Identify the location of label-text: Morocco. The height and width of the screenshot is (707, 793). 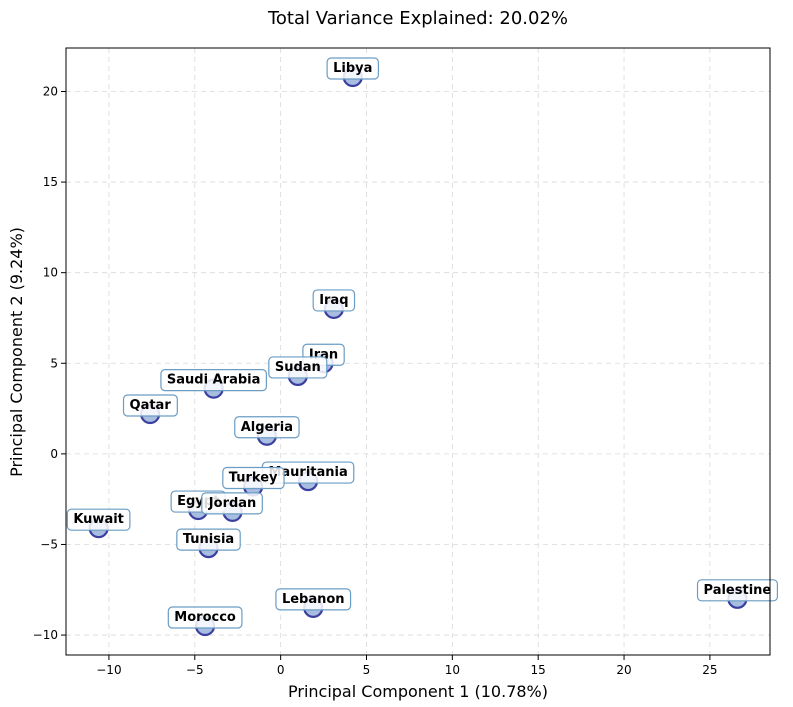
(205, 617).